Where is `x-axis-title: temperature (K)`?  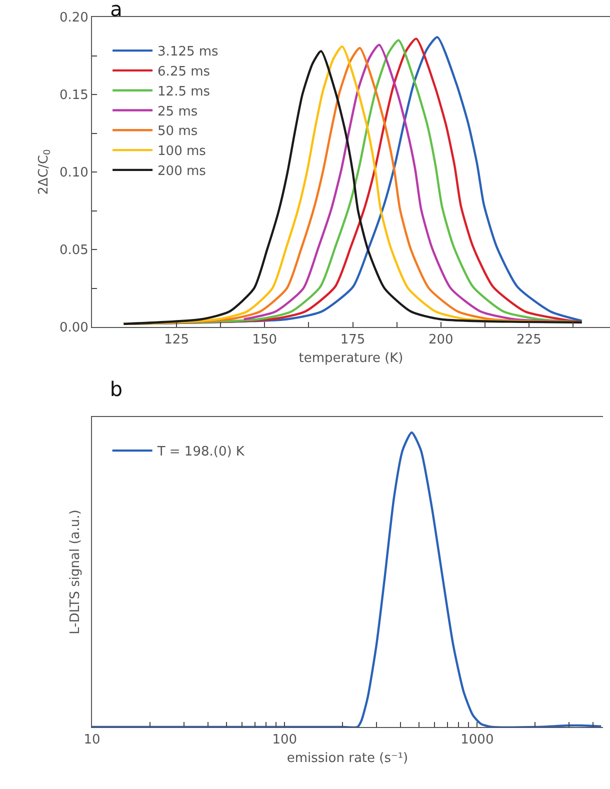 x-axis-title: temperature (K) is located at coordinates (351, 358).